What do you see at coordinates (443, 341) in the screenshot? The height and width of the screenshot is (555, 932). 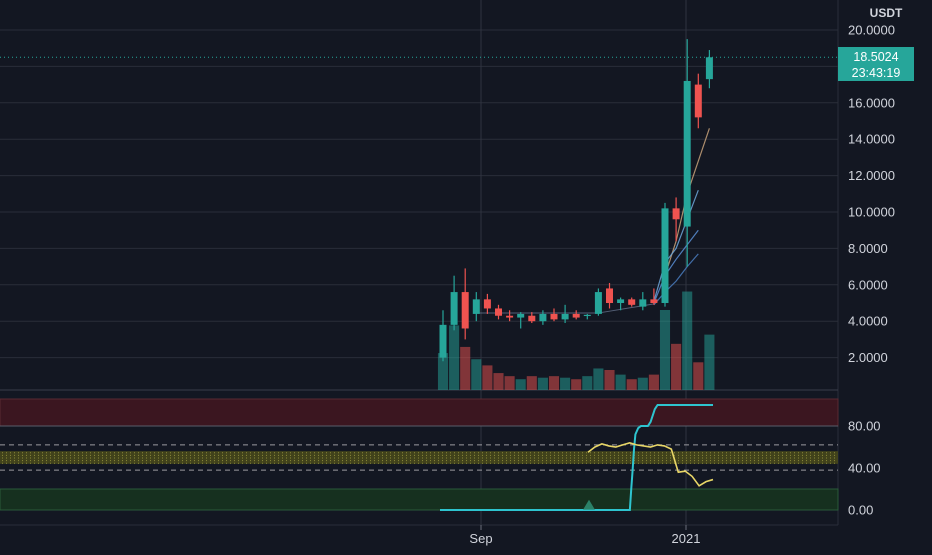 I see `candle-body` at bounding box center [443, 341].